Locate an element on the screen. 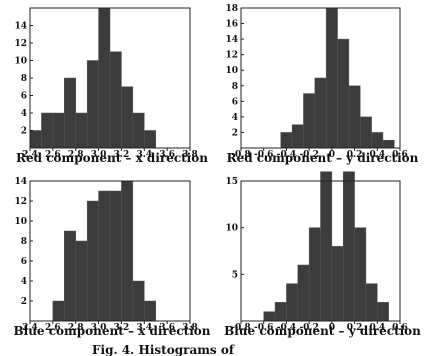 Image resolution: width=429 pixels, height=356 pixels. plot-frame is located at coordinates (320, 78).